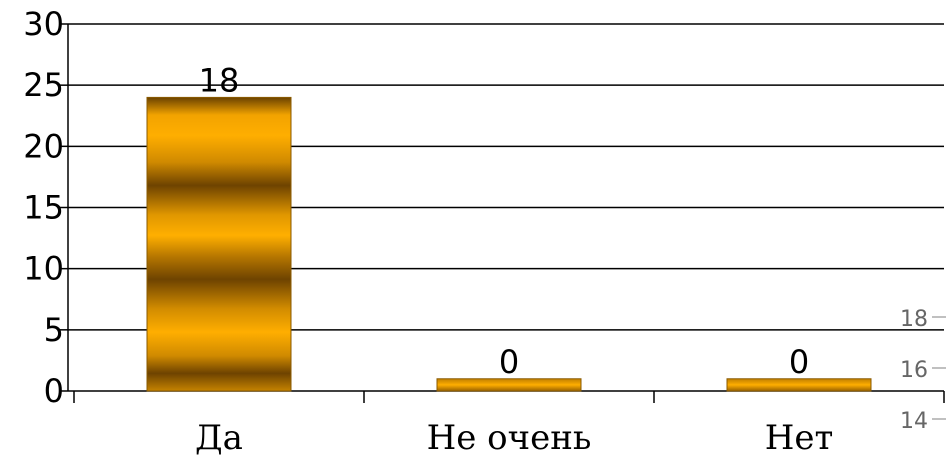  What do you see at coordinates (219, 438) in the screenshot?
I see `x-tick-label-1: Да` at bounding box center [219, 438].